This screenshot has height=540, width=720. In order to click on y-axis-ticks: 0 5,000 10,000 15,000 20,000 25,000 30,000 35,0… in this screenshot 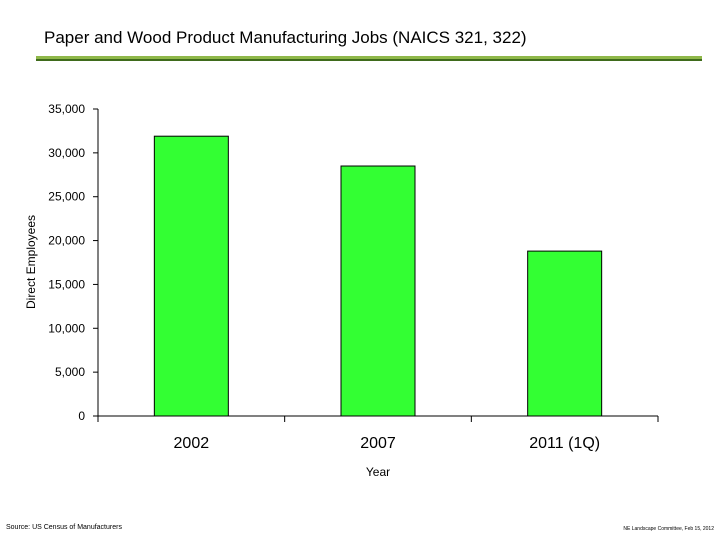, I will do `click(73, 262)`.